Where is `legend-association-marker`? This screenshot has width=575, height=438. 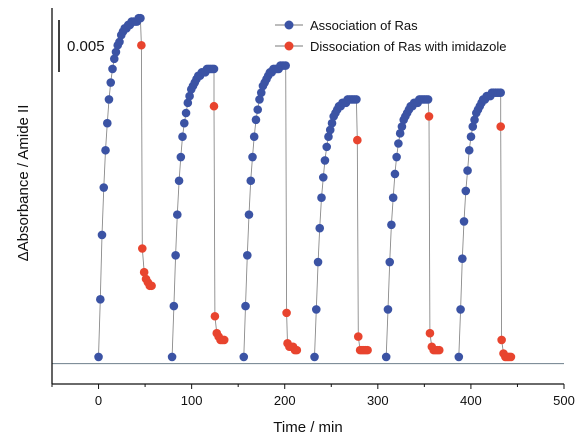 legend-association-marker is located at coordinates (289, 25).